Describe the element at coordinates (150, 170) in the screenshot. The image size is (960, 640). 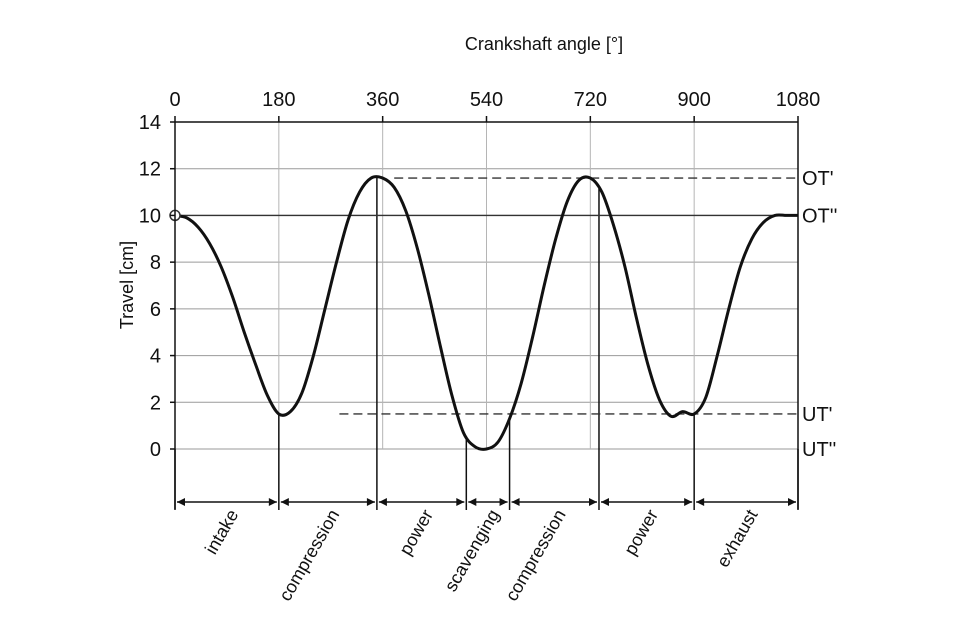
I see `y-tick-label: 12` at that location.